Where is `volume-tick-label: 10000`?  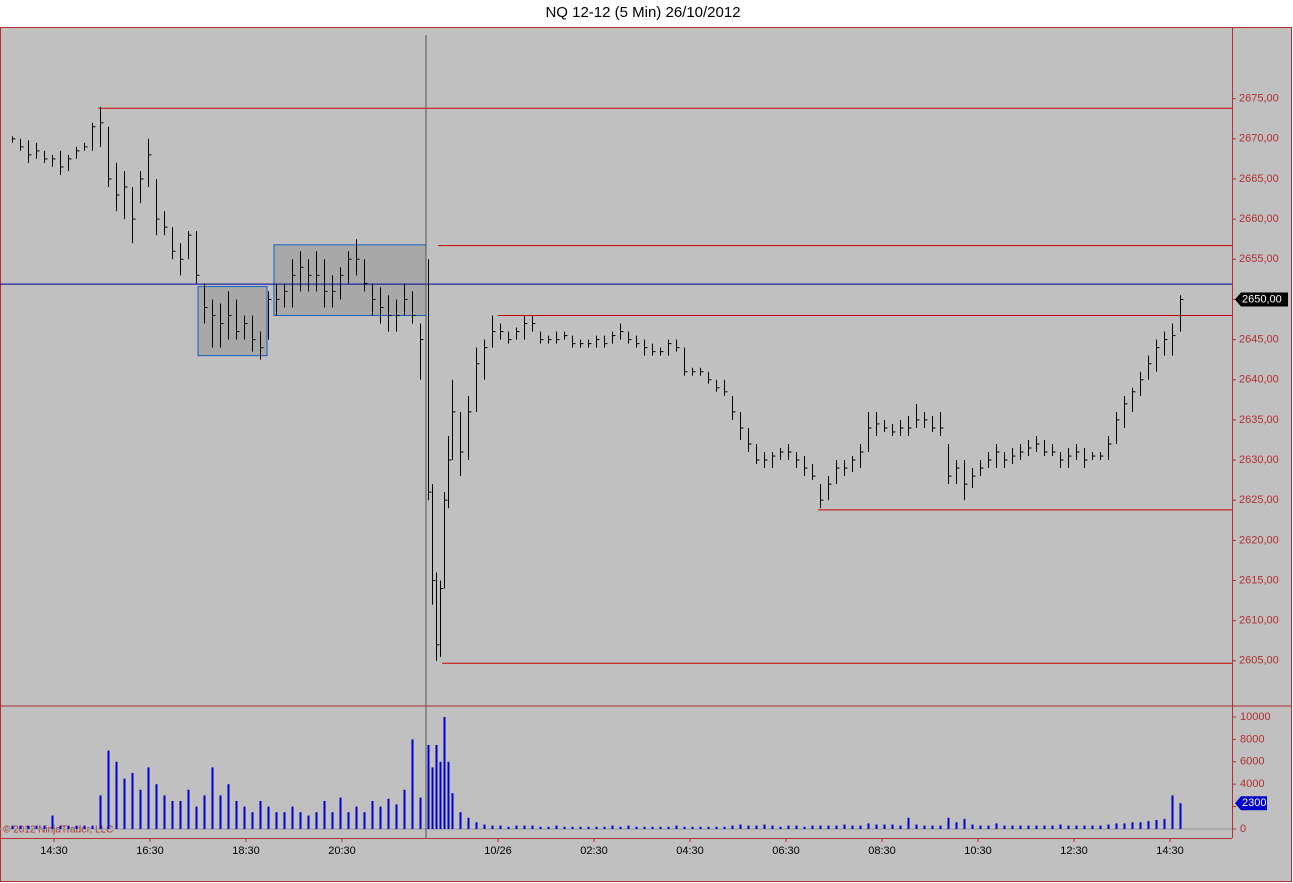 volume-tick-label: 10000 is located at coordinates (1255, 717).